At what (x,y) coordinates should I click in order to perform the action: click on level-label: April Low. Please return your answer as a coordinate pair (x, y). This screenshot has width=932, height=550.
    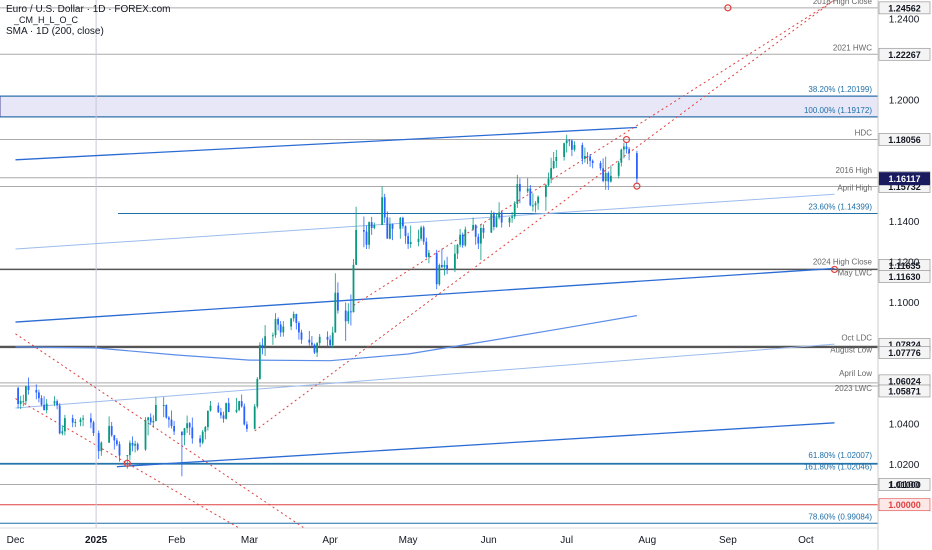
    Looking at the image, I should click on (855, 373).